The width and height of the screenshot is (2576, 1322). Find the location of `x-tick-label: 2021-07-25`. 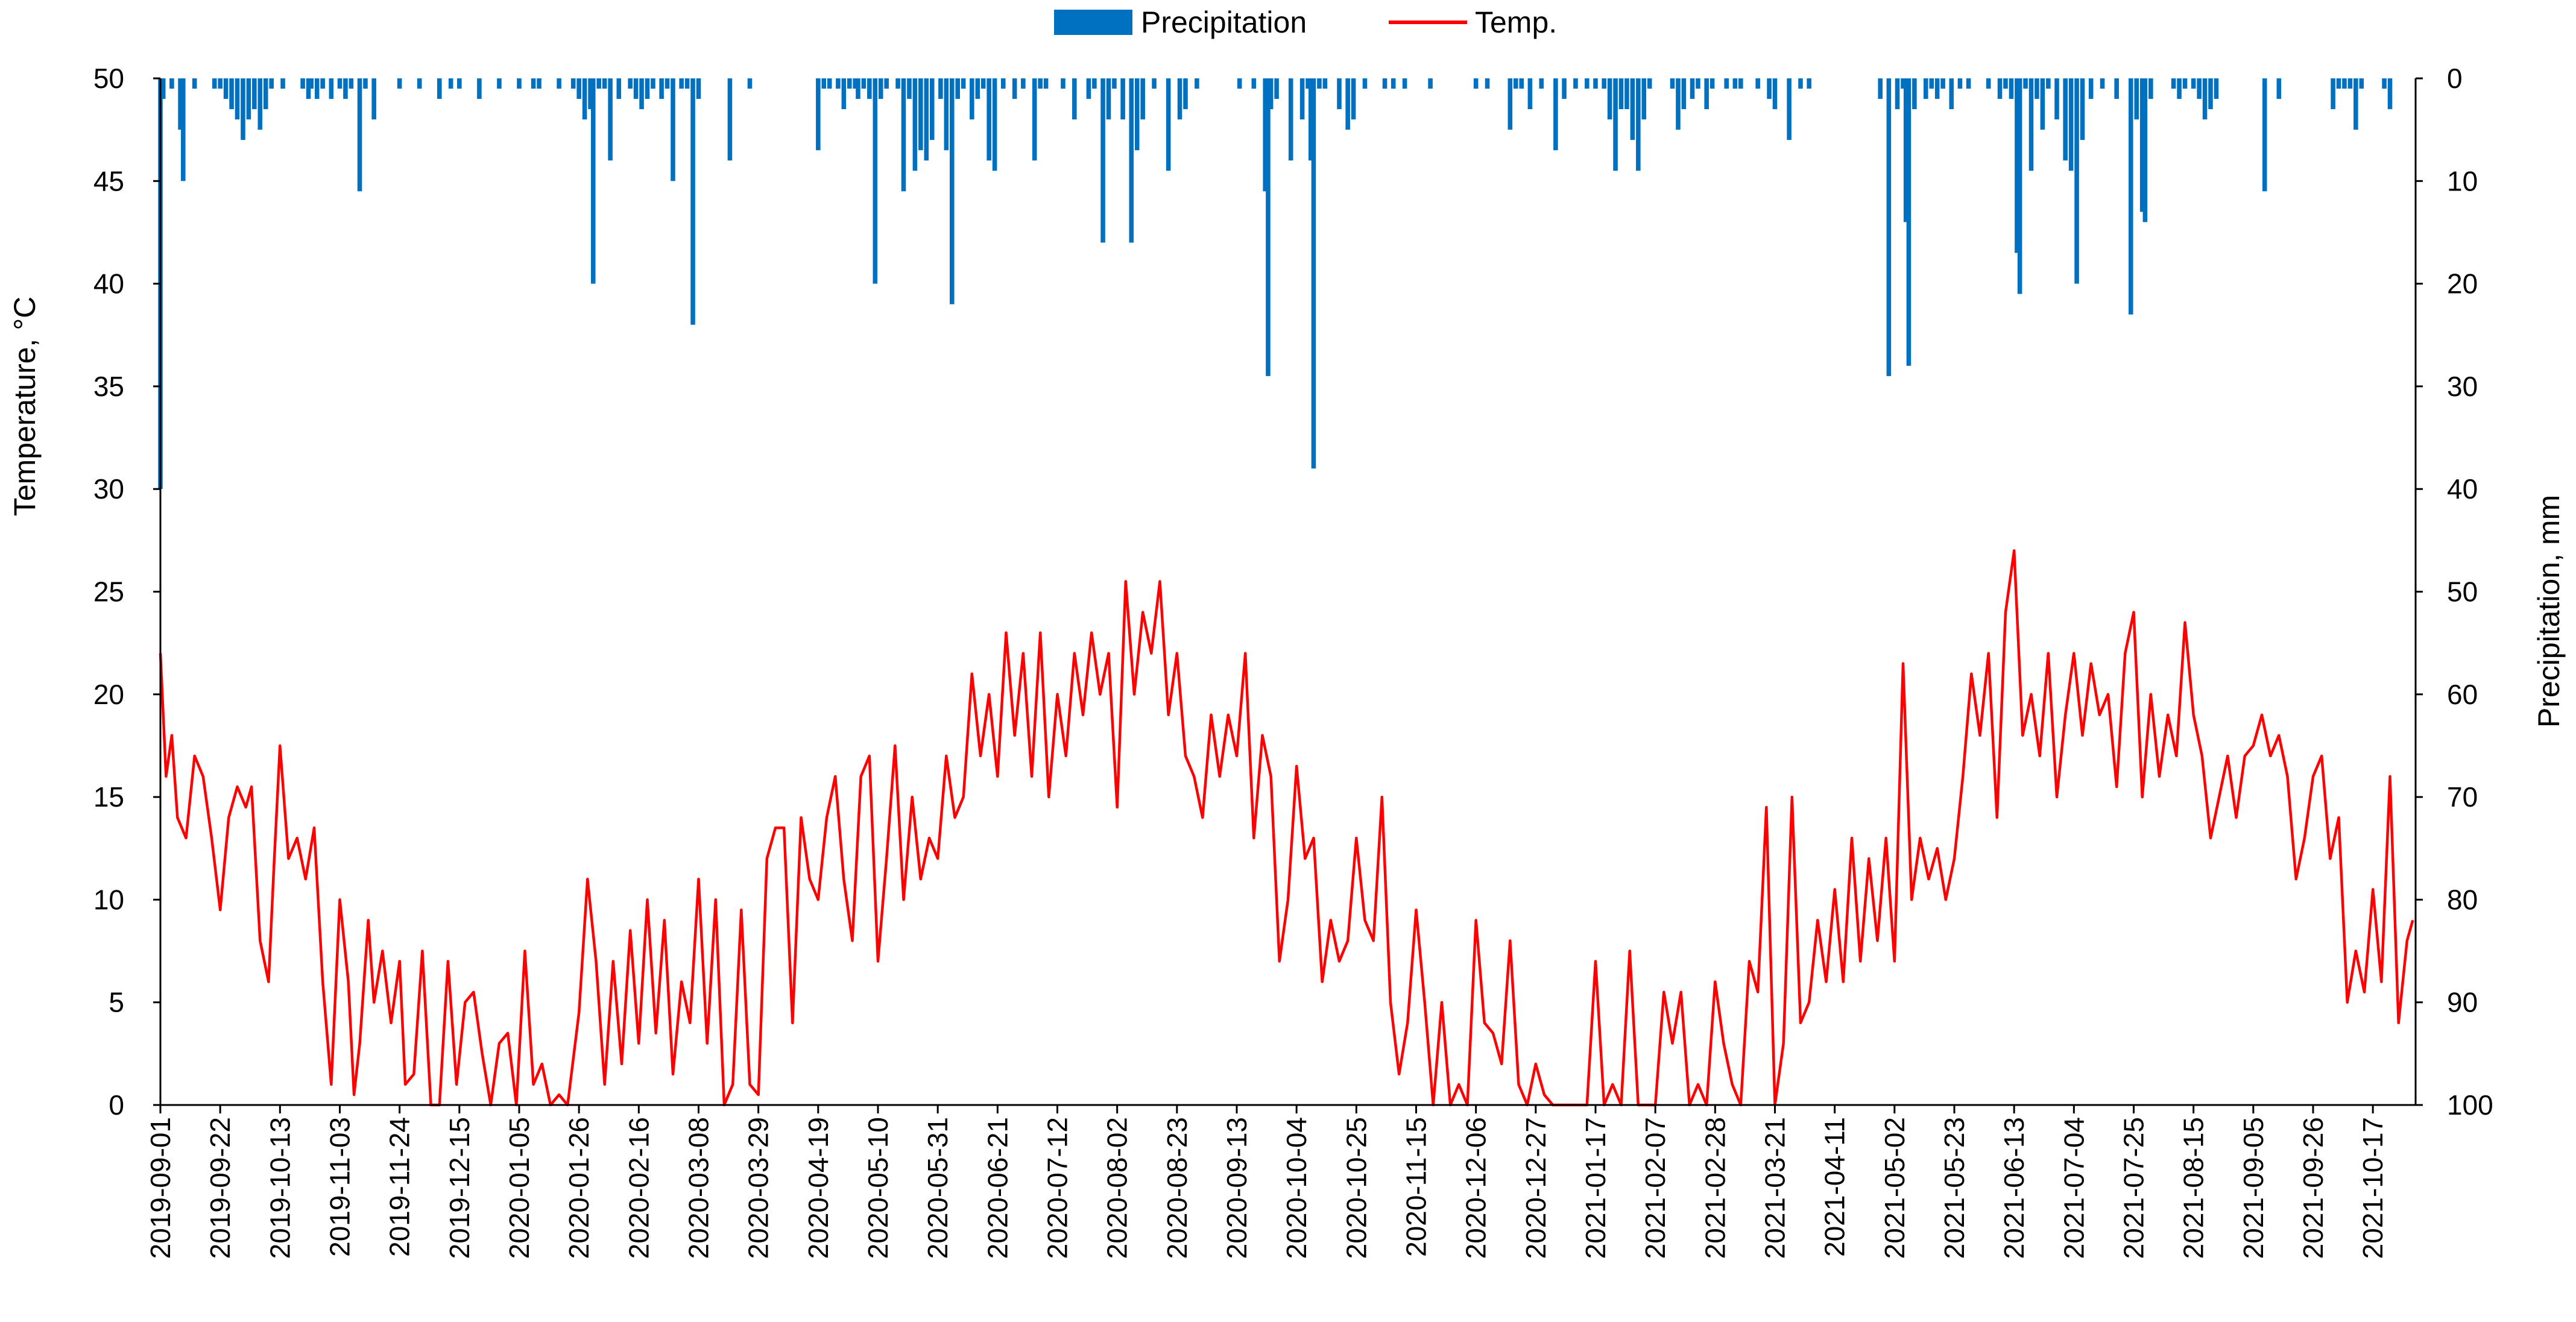

x-tick-label: 2021-07-25 is located at coordinates (2134, 1188).